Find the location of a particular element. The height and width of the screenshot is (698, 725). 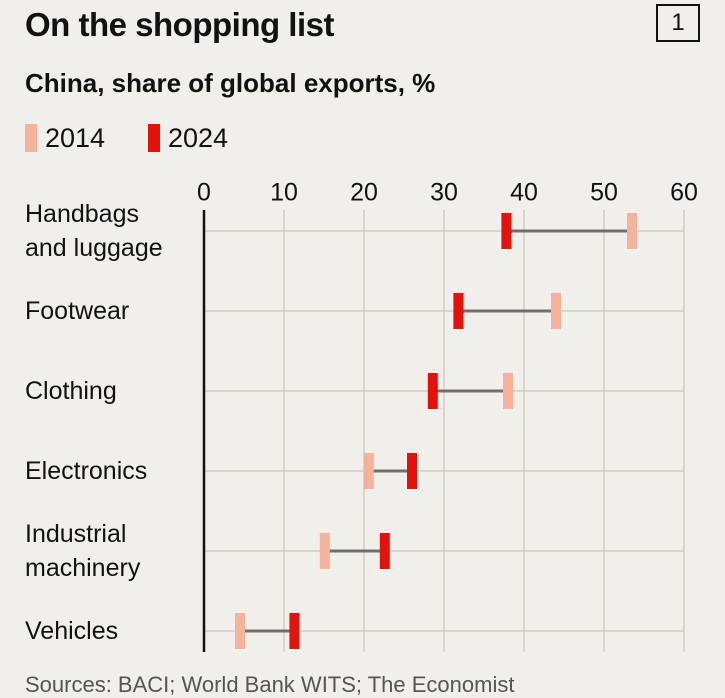

x-tick-label: 0 is located at coordinates (204, 193).